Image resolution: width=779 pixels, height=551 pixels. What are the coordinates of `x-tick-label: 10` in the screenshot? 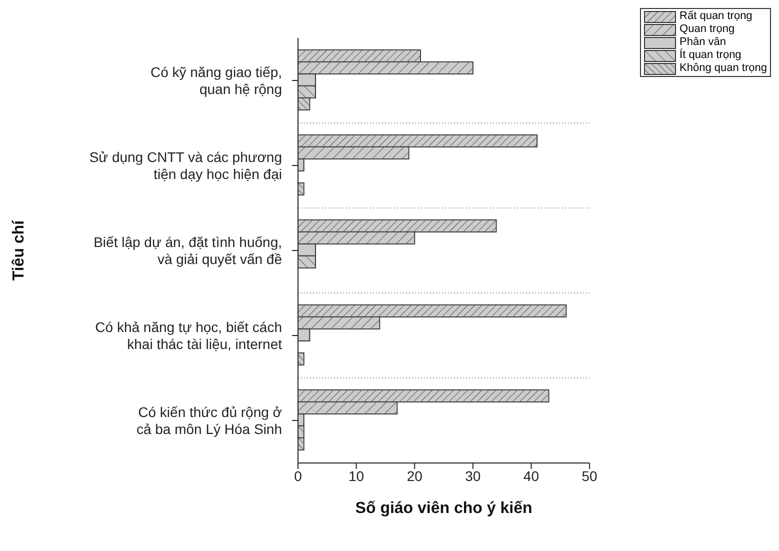 It's located at (356, 476).